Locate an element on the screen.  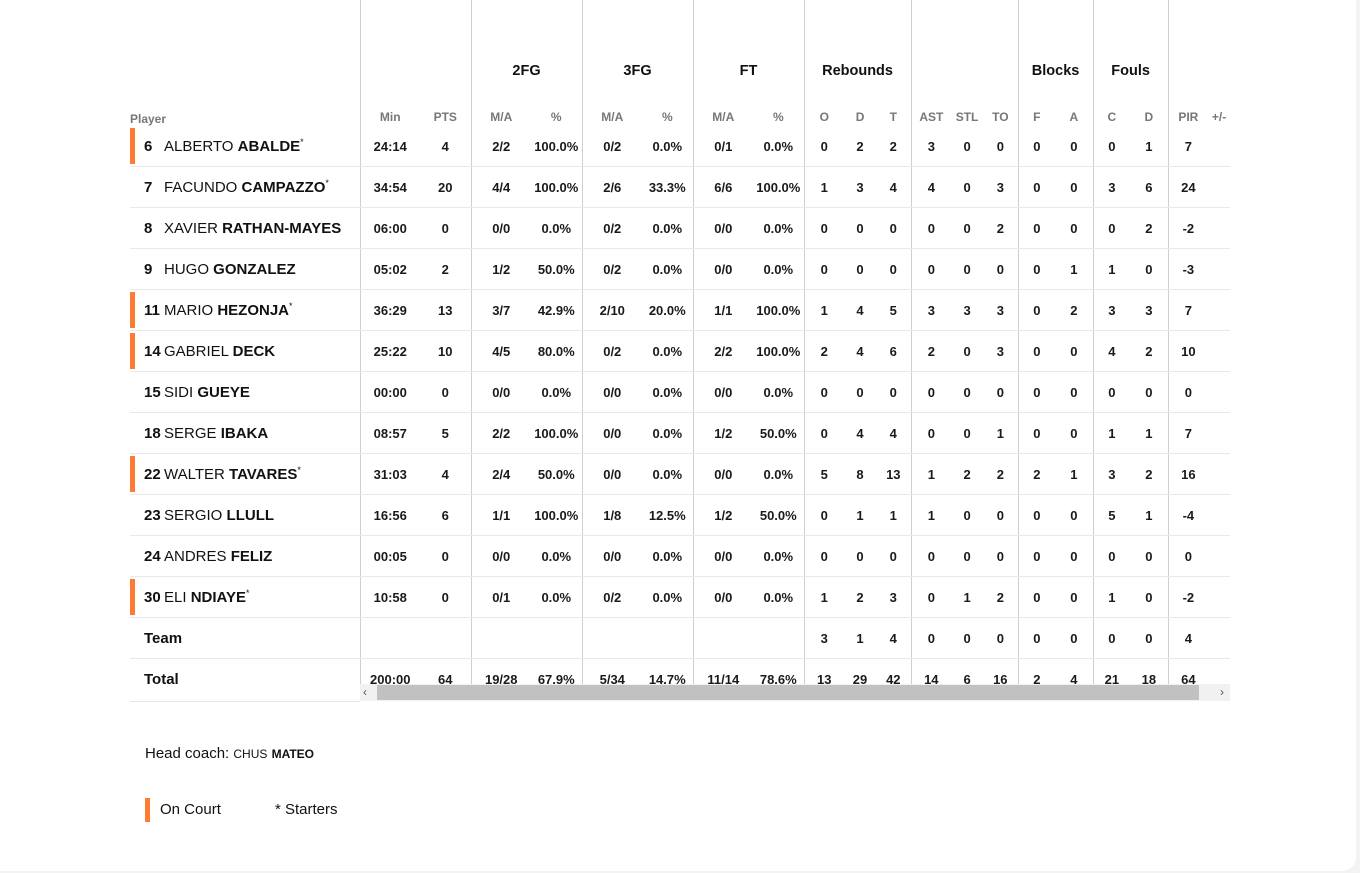
stat-blk-a: 2 is located at coordinates (1074, 310).